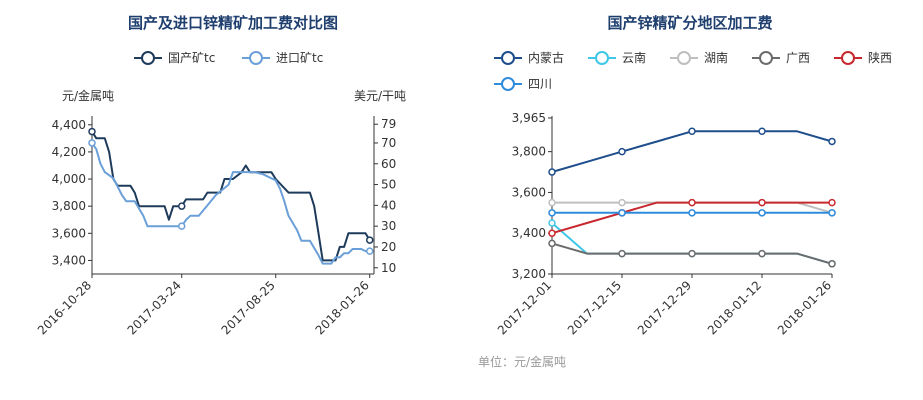  I want to click on left-tick-label: 3,400, so click(69, 260).